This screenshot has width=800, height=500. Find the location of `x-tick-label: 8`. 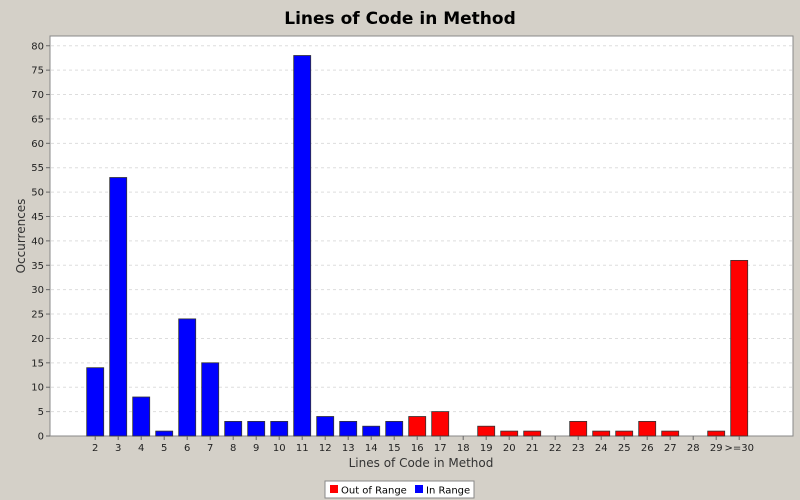

x-tick-label: 8 is located at coordinates (233, 448).